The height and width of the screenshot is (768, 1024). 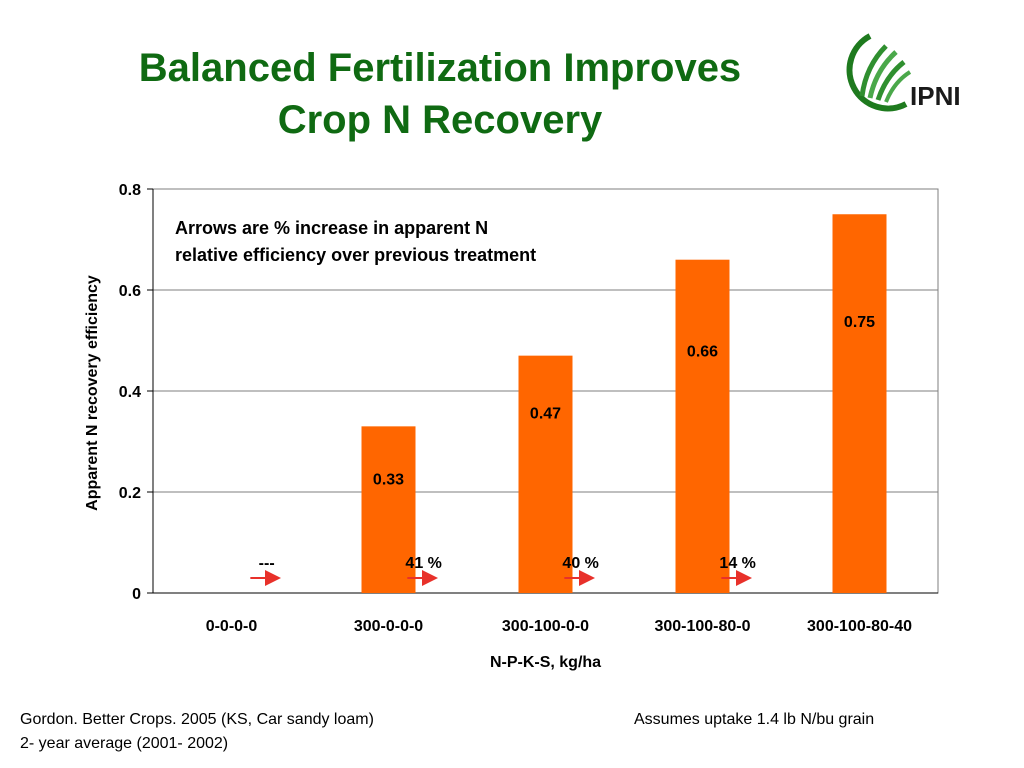 What do you see at coordinates (545, 626) in the screenshot?
I see `x-tick-label: 300-100-0-0` at bounding box center [545, 626].